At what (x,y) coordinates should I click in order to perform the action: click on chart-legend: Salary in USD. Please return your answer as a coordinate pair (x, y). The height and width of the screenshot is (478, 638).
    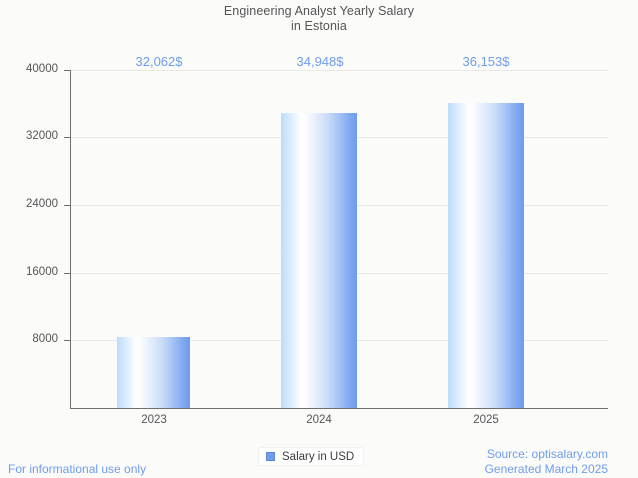
    Looking at the image, I should click on (311, 456).